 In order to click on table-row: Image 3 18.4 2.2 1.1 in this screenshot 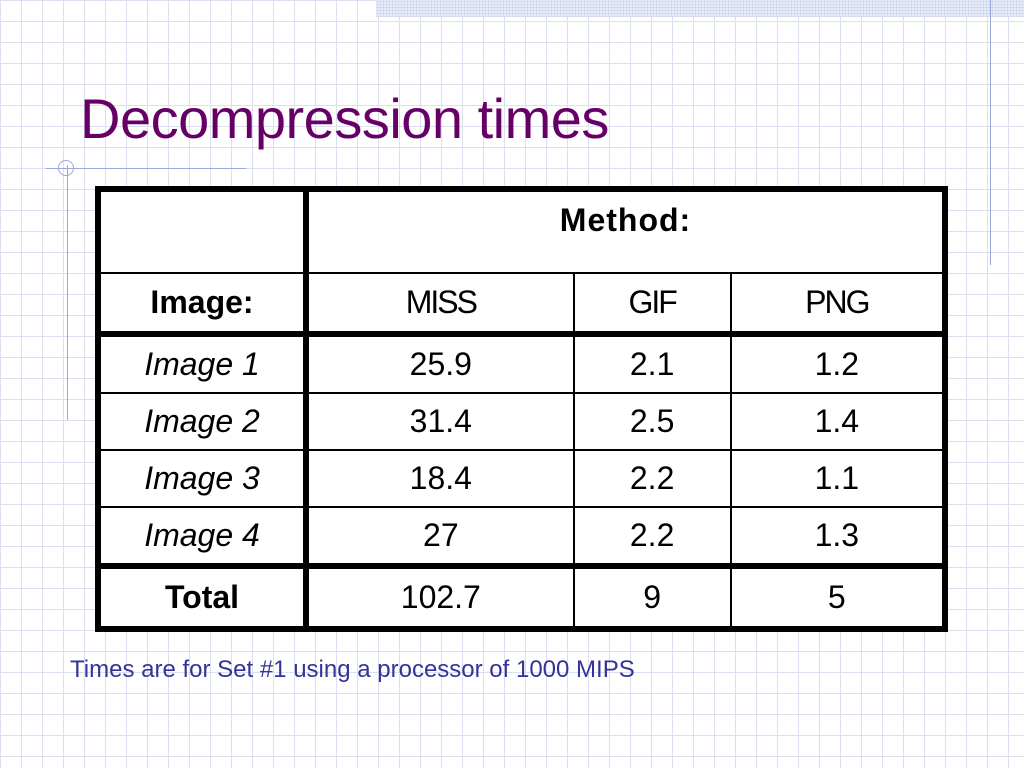, I will do `click(522, 478)`.